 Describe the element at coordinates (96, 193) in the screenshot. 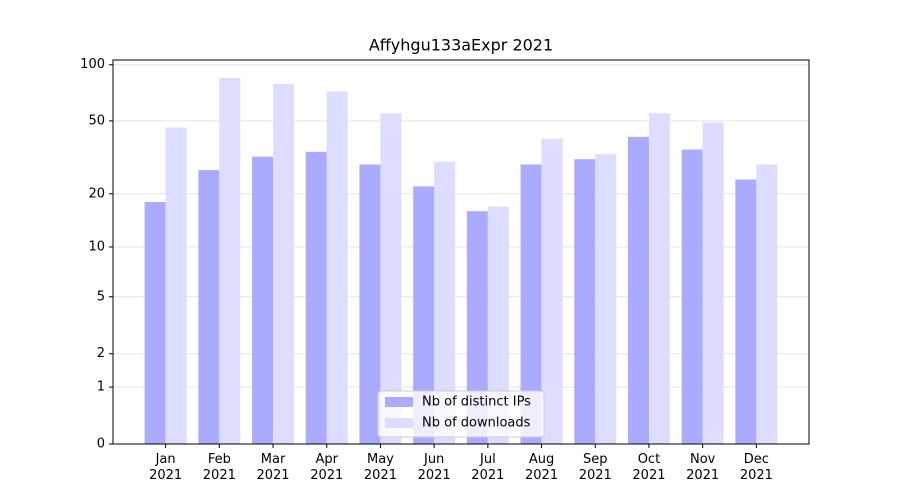

I see `y-tick-label: 20` at that location.